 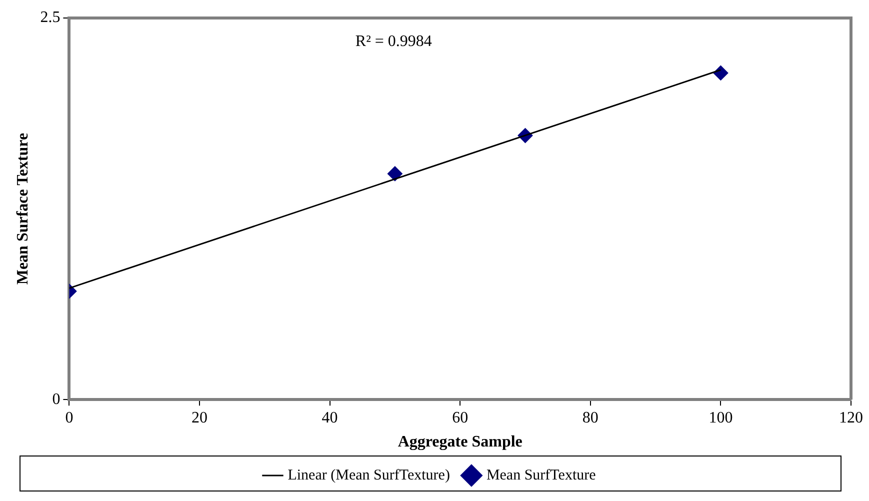 What do you see at coordinates (720, 417) in the screenshot?
I see `x-tick-label: 100` at bounding box center [720, 417].